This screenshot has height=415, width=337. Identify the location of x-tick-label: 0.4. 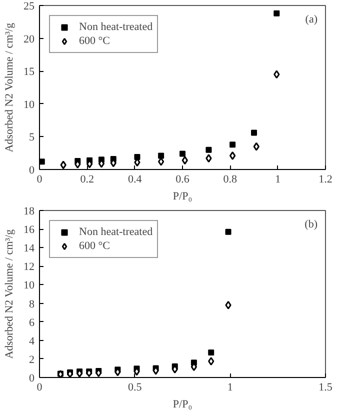
(135, 180).